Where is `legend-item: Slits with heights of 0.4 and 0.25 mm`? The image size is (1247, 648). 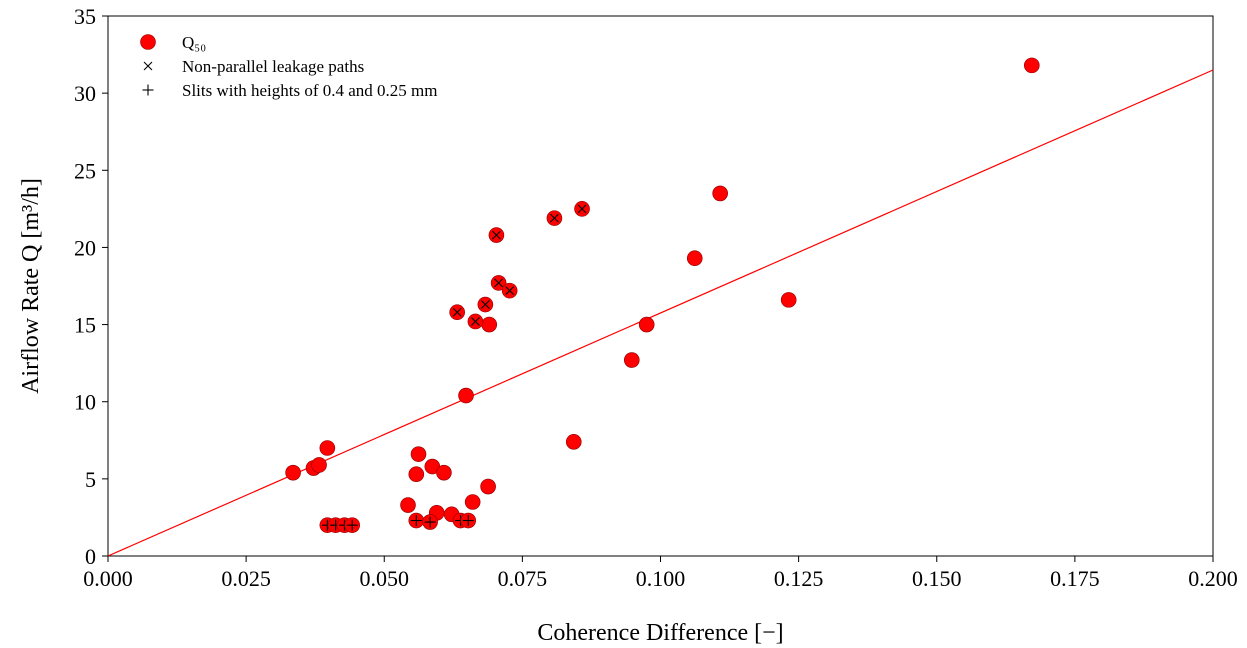 legend-item: Slits with heights of 0.4 and 0.25 mm is located at coordinates (289, 90).